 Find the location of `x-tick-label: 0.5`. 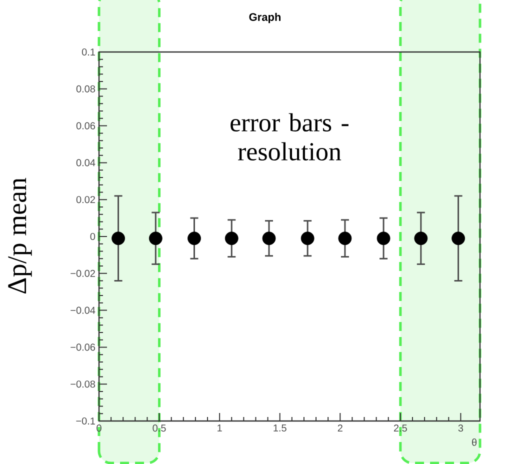

x-tick-label: 0.5 is located at coordinates (159, 428).